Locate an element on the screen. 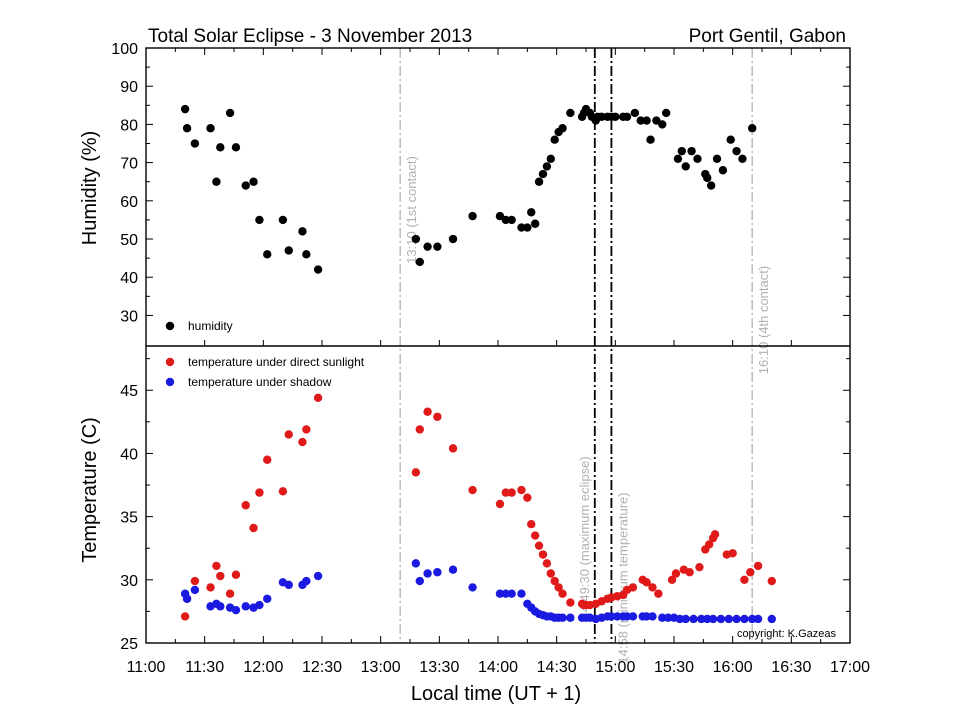 The width and height of the screenshot is (960, 720). legend-label: humidity is located at coordinates (210, 326).